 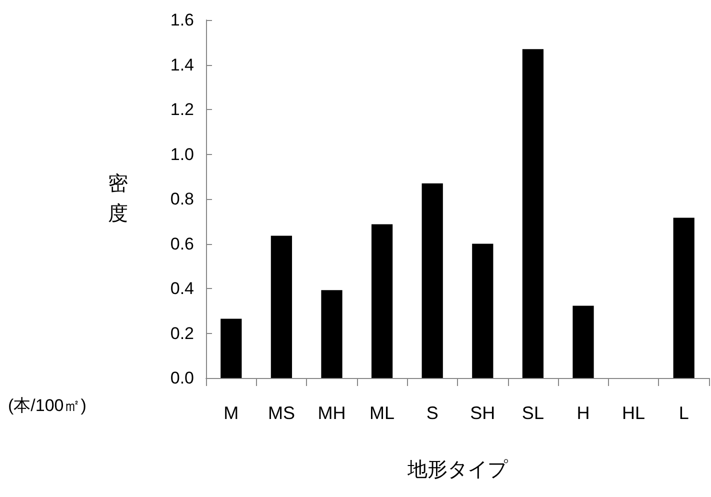 I want to click on y-tick-label: 0.0, so click(x=182, y=378).